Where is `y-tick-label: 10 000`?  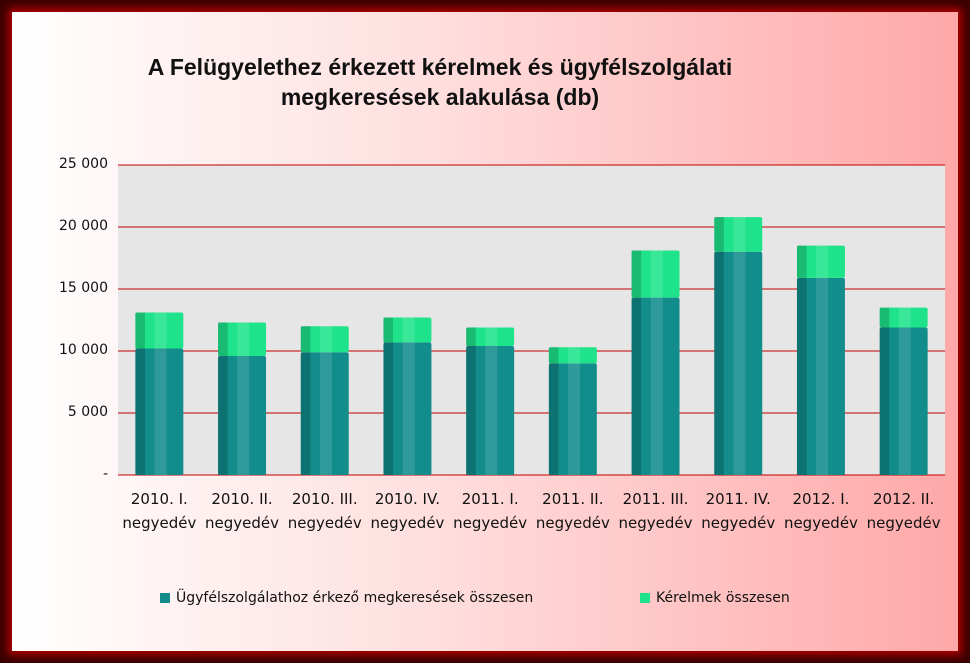 y-tick-label: 10 000 is located at coordinates (83, 350).